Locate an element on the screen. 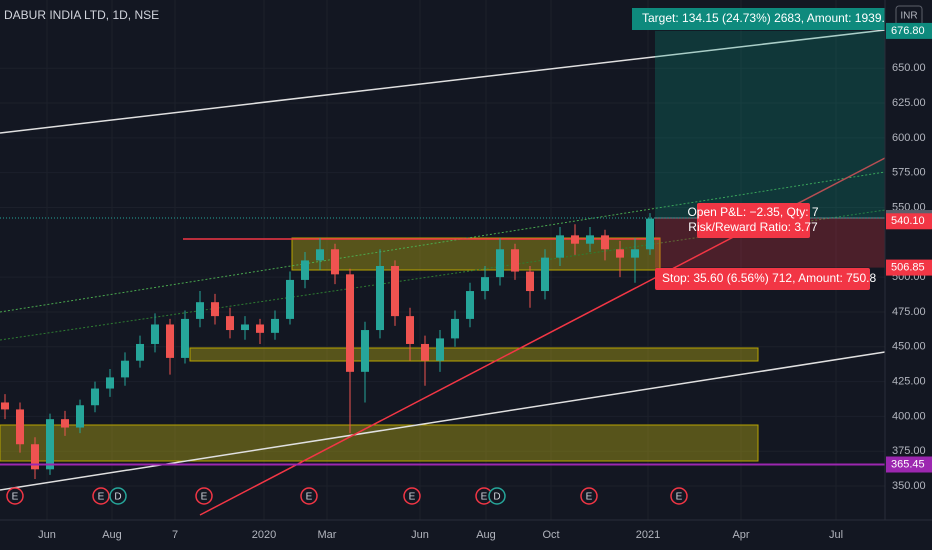  pnl-box is located at coordinates (753, 220).